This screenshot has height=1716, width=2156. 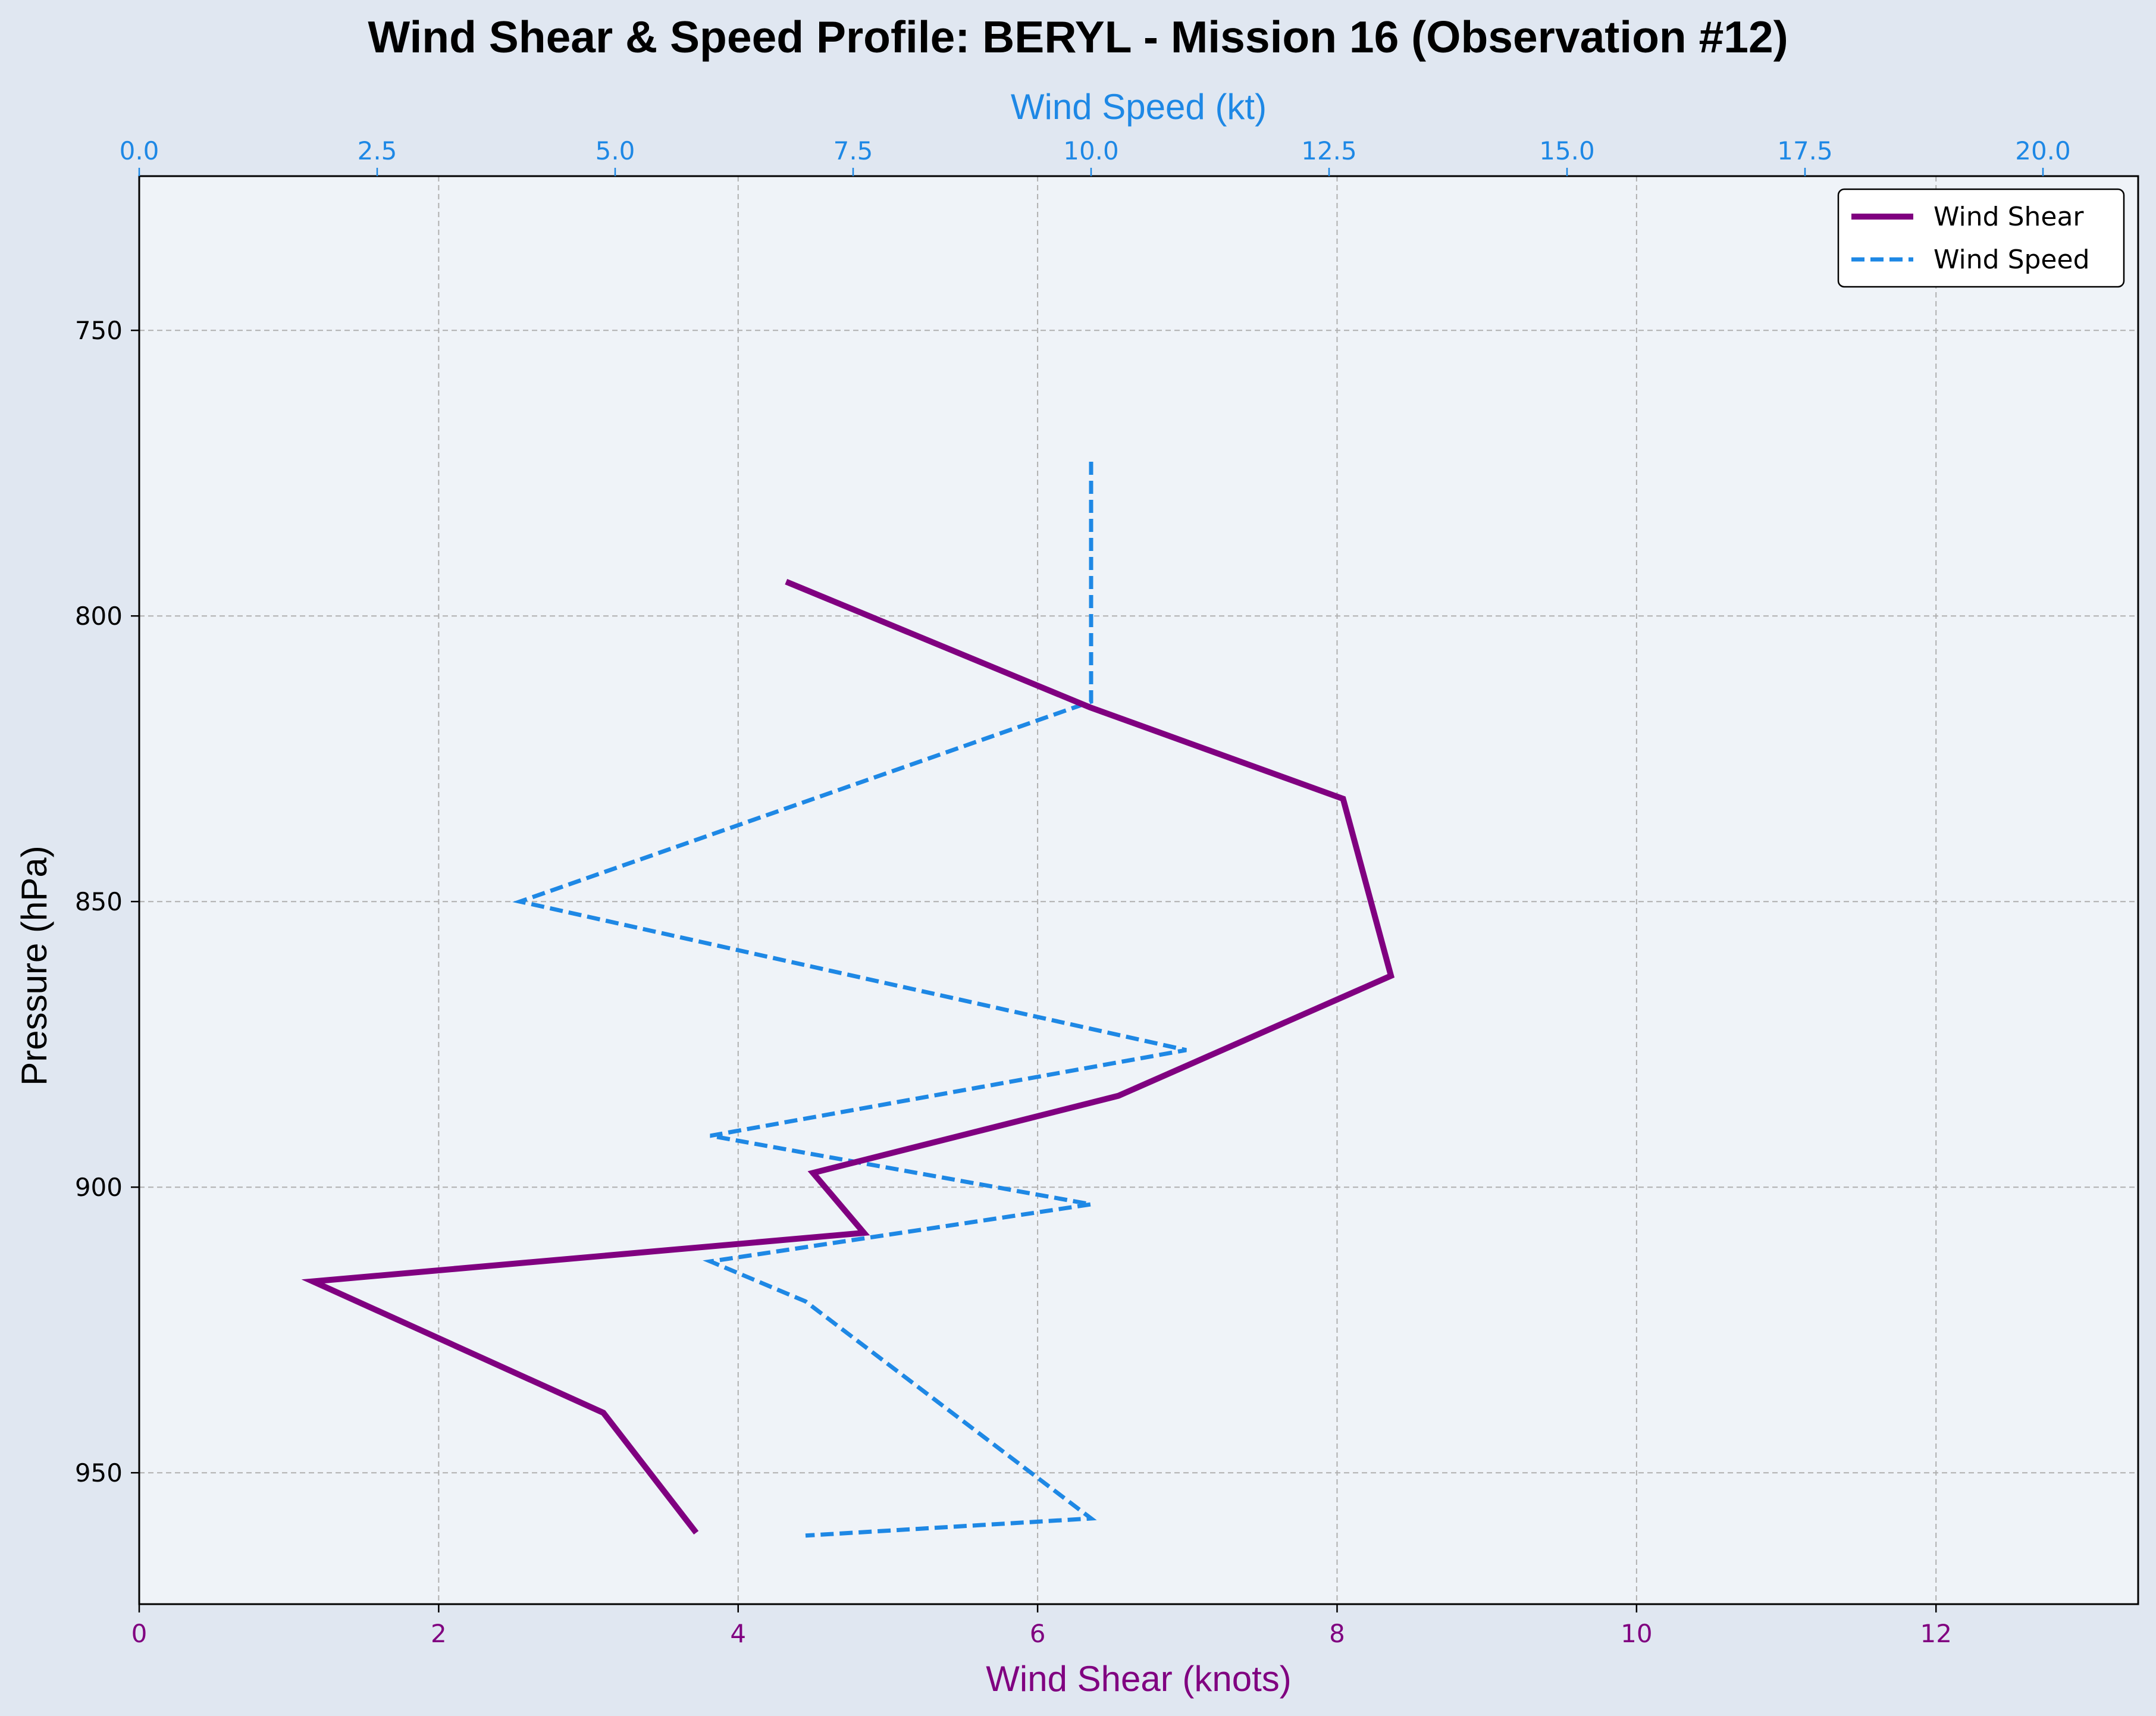 What do you see at coordinates (1567, 150) in the screenshot?
I see `x-tick-label-top: 15.0` at bounding box center [1567, 150].